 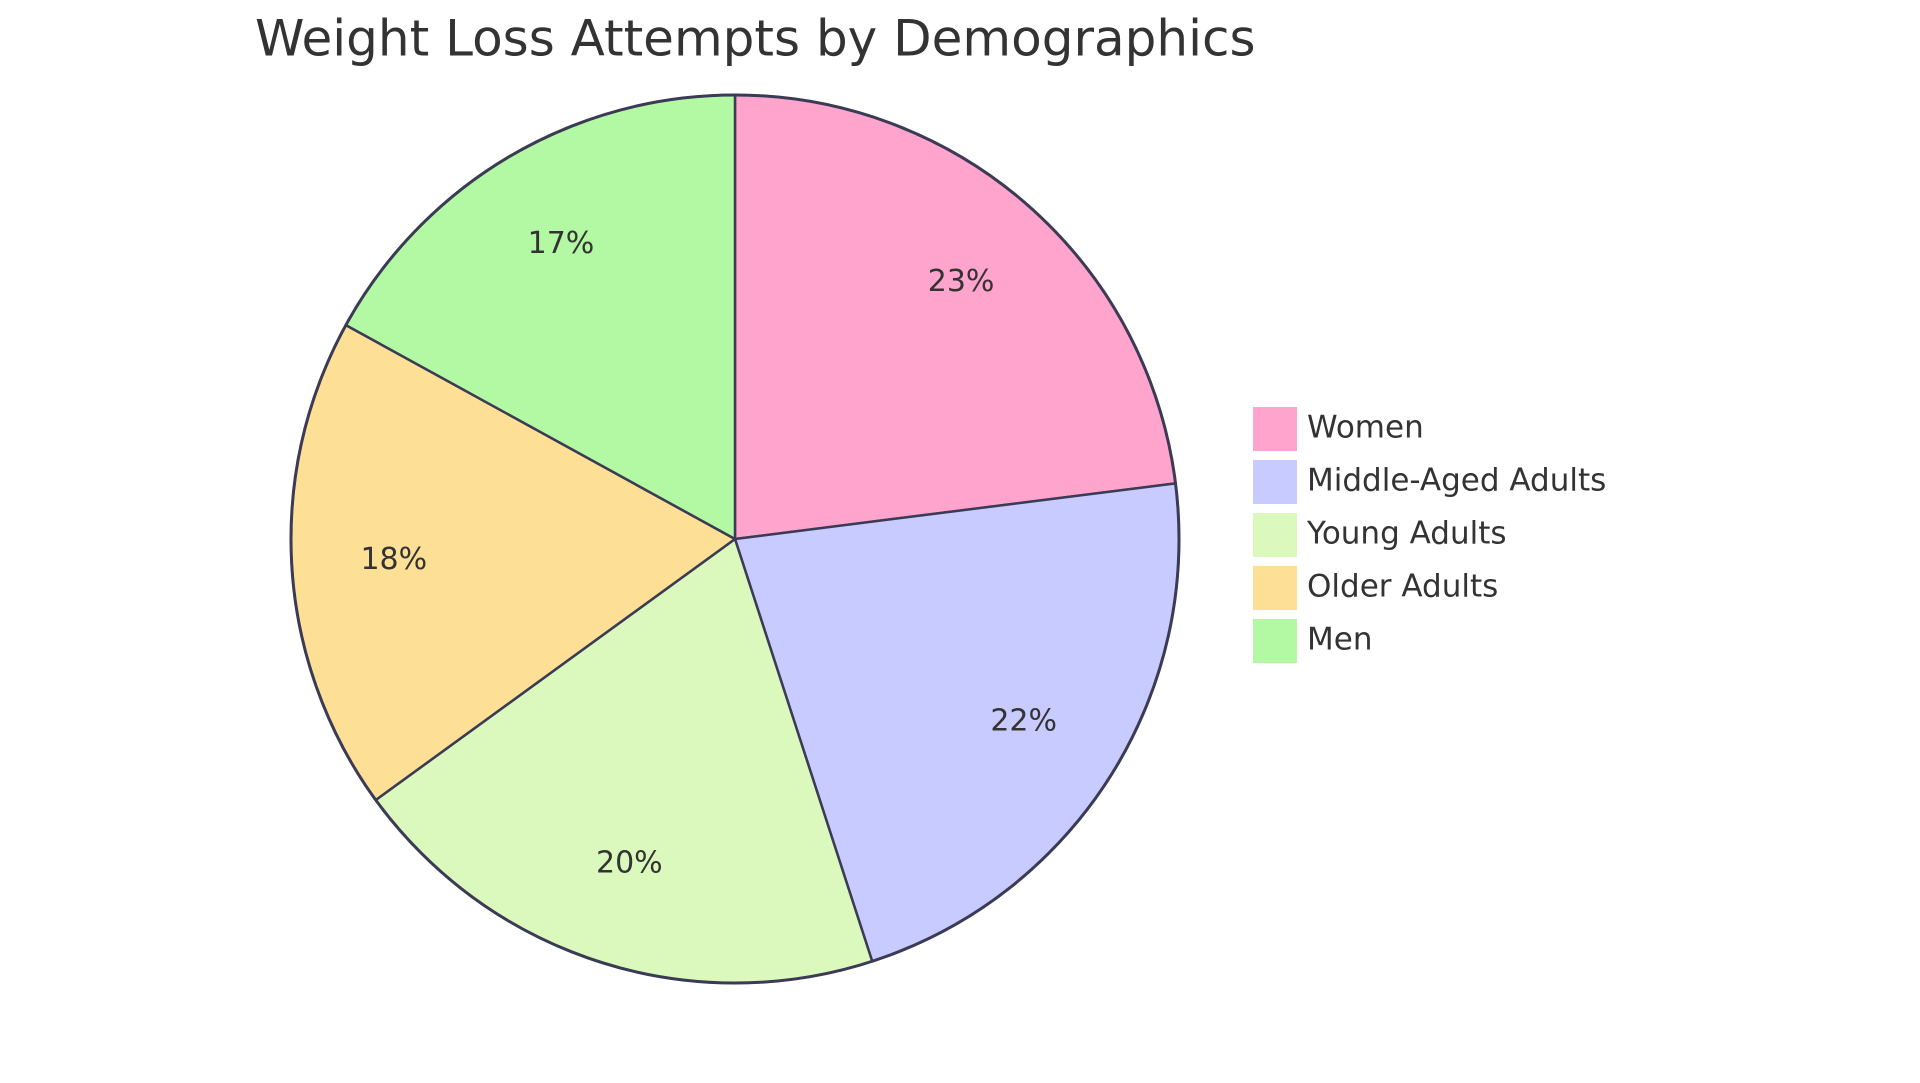 I want to click on slice-label: 23%, so click(x=961, y=281).